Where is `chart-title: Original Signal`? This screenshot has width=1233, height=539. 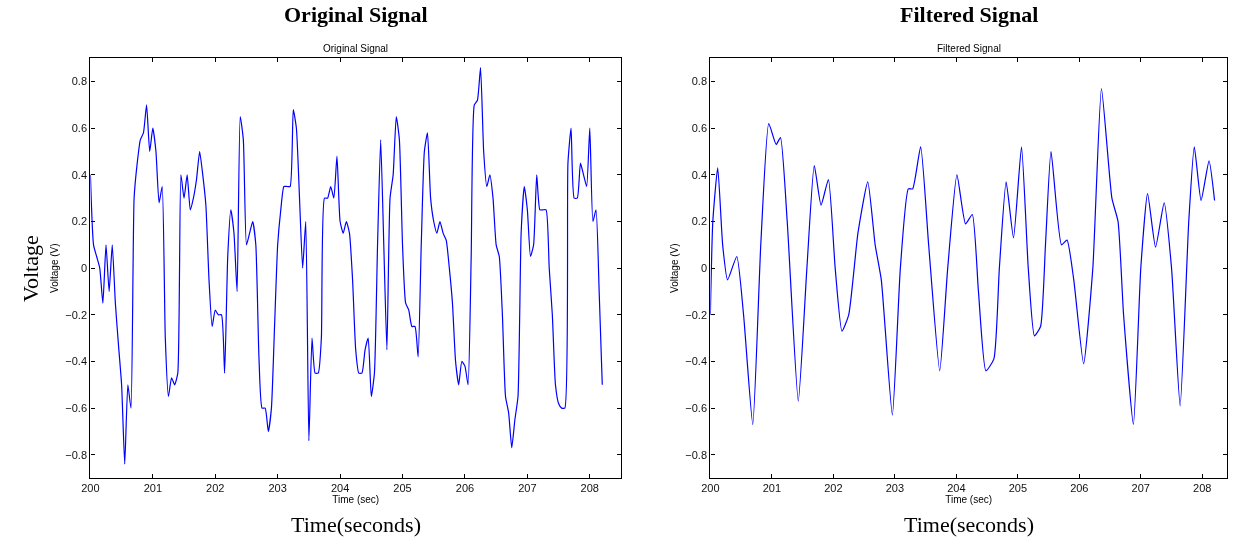 chart-title: Original Signal is located at coordinates (356, 14).